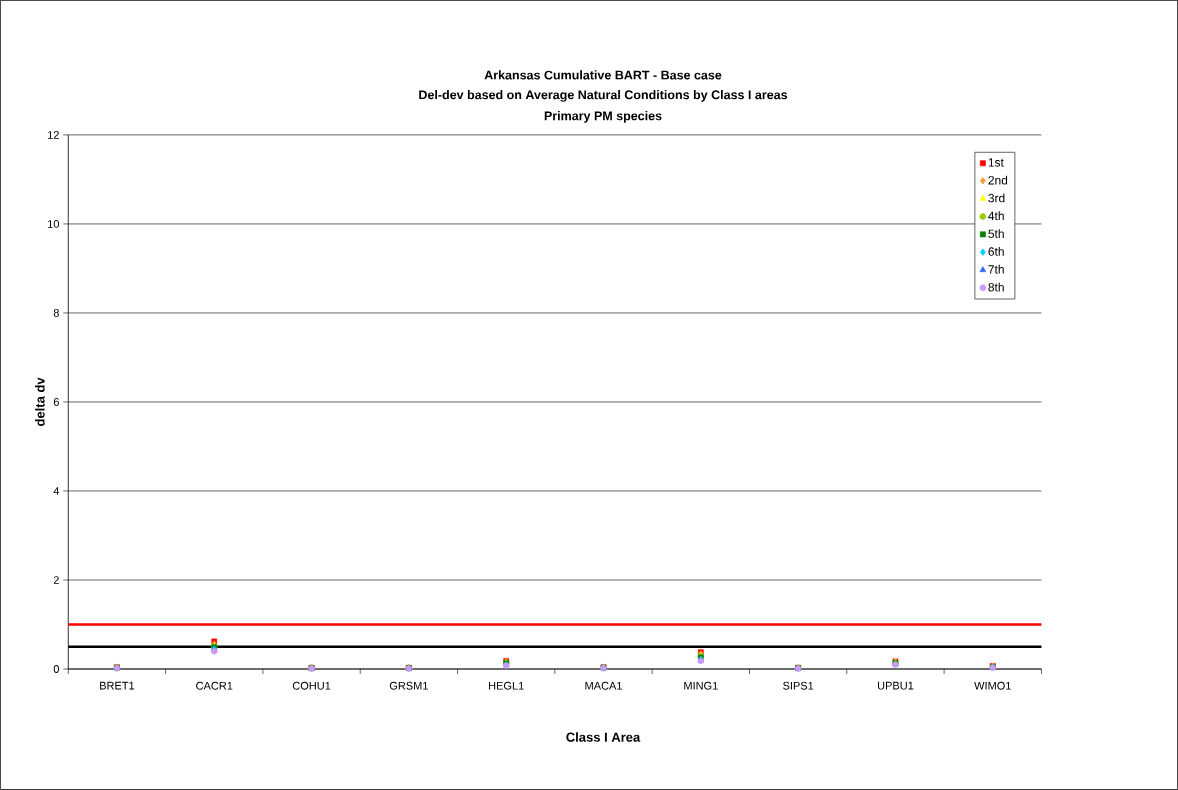 Image resolution: width=1178 pixels, height=790 pixels. I want to click on x-tick-label: SIPS1, so click(798, 685).